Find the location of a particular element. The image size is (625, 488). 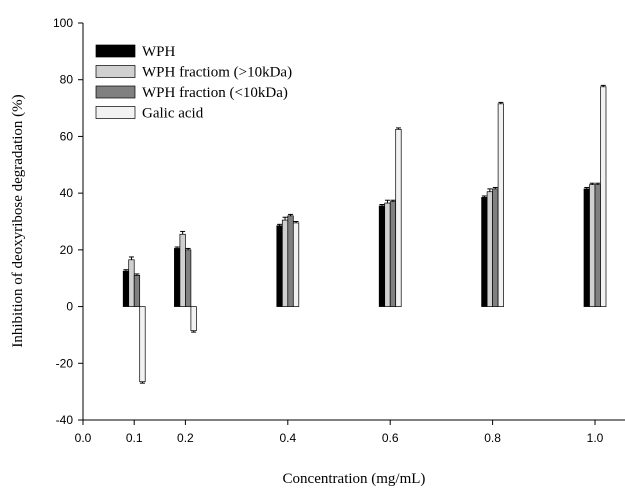

bar-wph-fractiom-10kda--0-2 is located at coordinates (182, 270).